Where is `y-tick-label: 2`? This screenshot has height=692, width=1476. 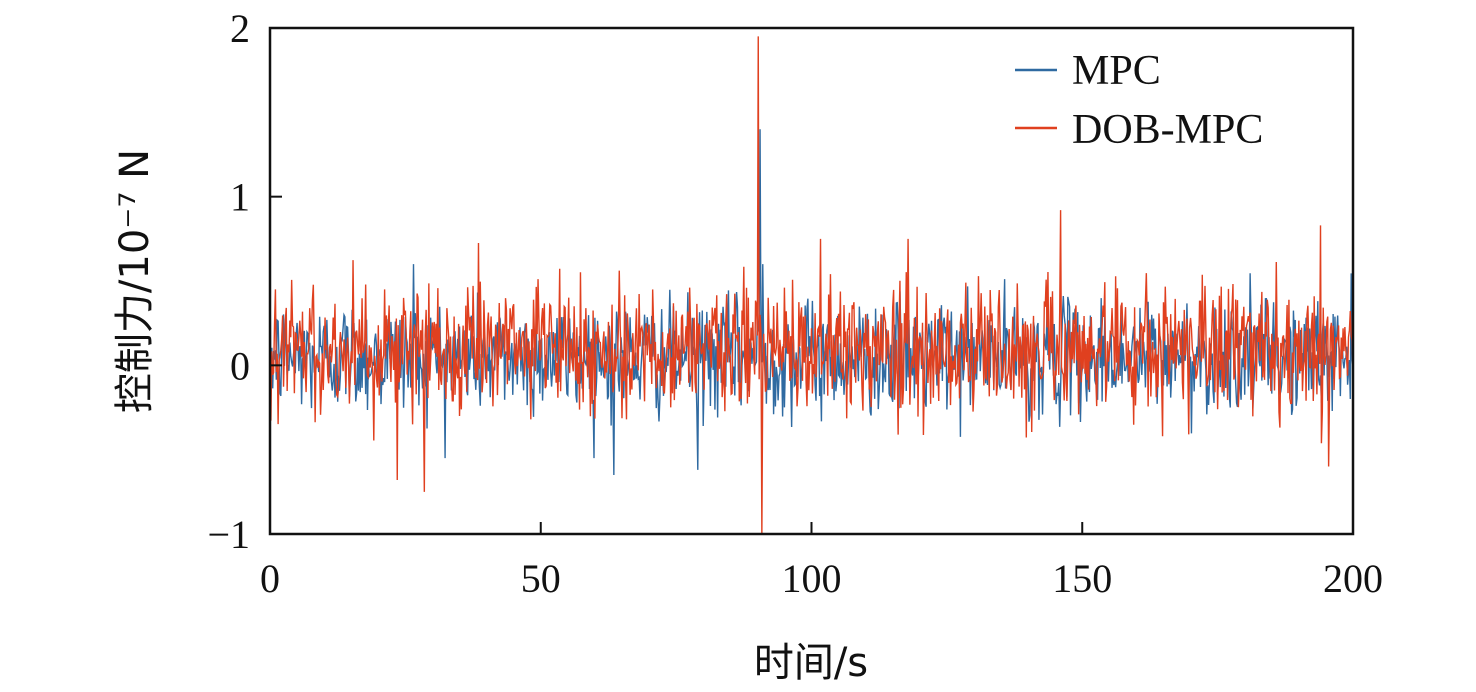 y-tick-label: 2 is located at coordinates (240, 28).